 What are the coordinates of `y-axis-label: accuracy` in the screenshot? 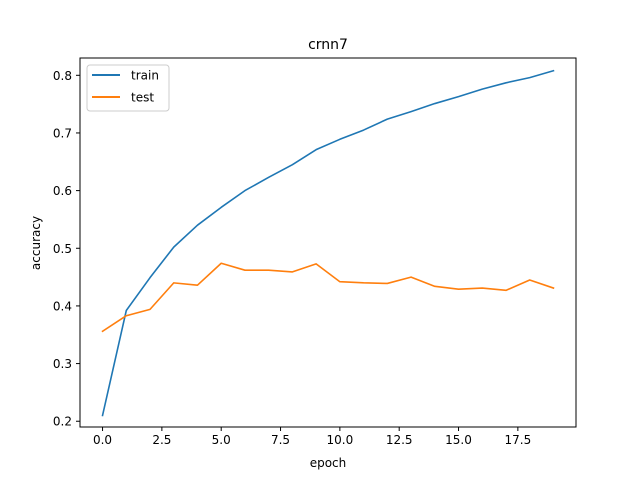 It's located at (36, 243).